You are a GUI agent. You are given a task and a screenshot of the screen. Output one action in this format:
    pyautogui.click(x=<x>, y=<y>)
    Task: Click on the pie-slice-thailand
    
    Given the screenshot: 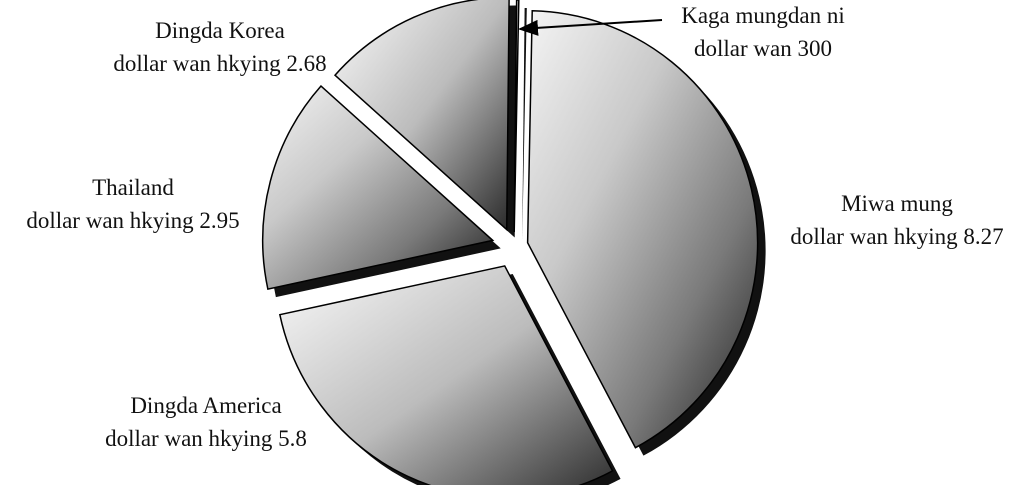 What is the action you would take?
    pyautogui.click(x=378, y=187)
    